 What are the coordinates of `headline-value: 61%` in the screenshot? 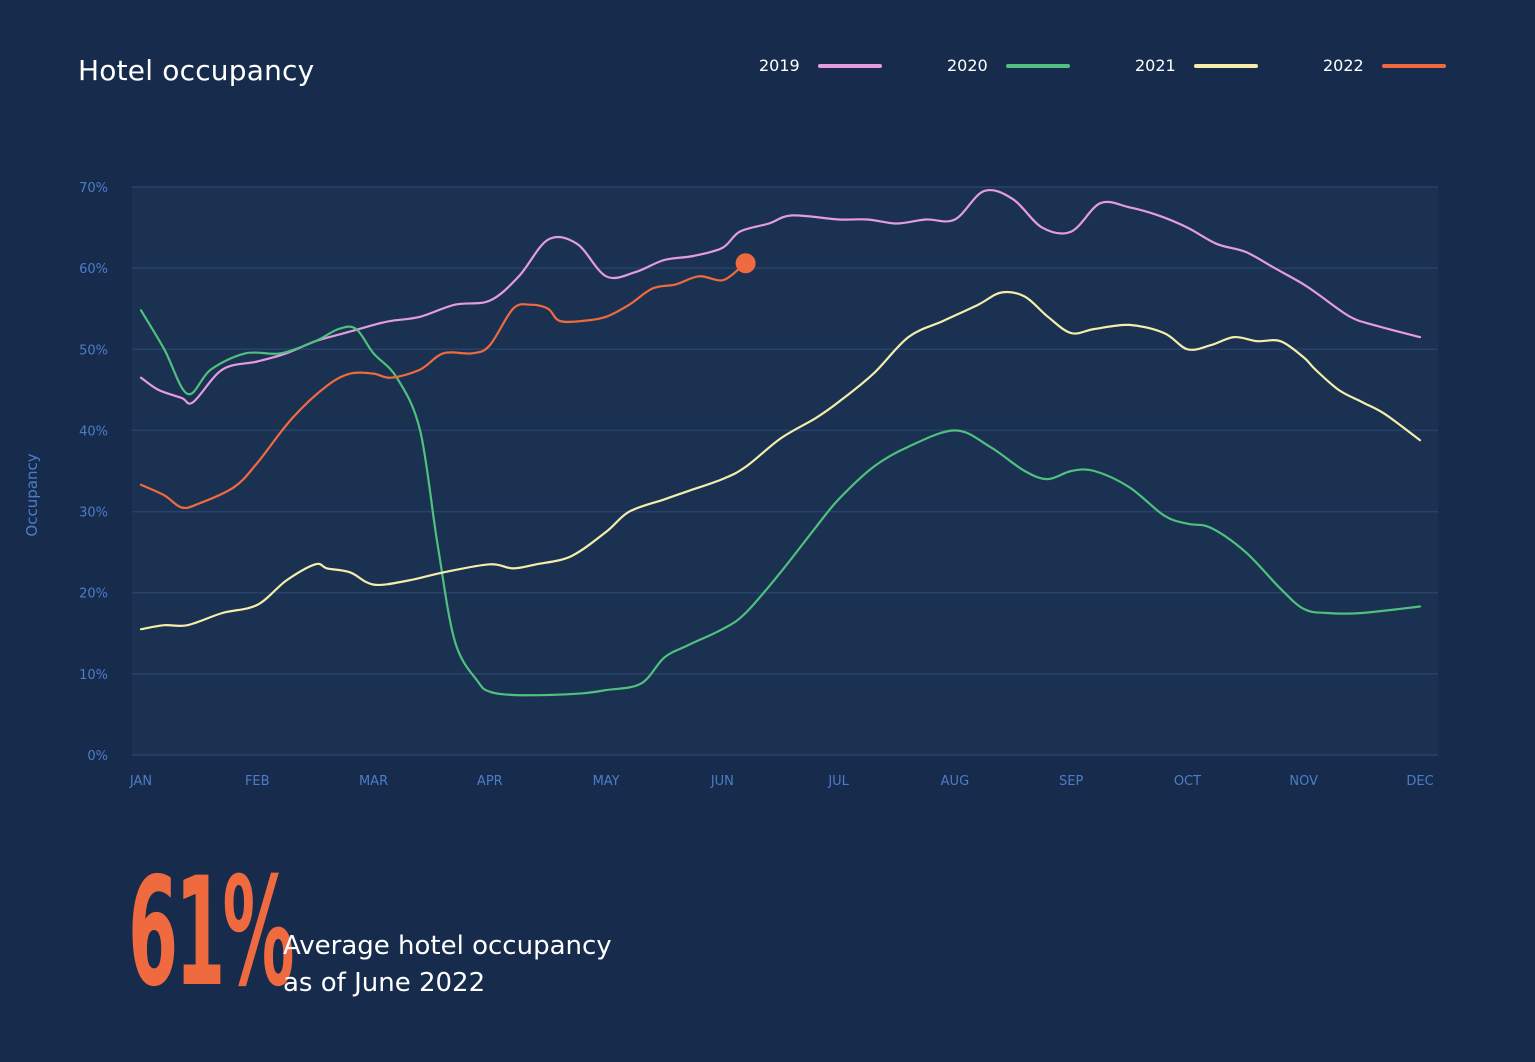 It's located at (211, 933).